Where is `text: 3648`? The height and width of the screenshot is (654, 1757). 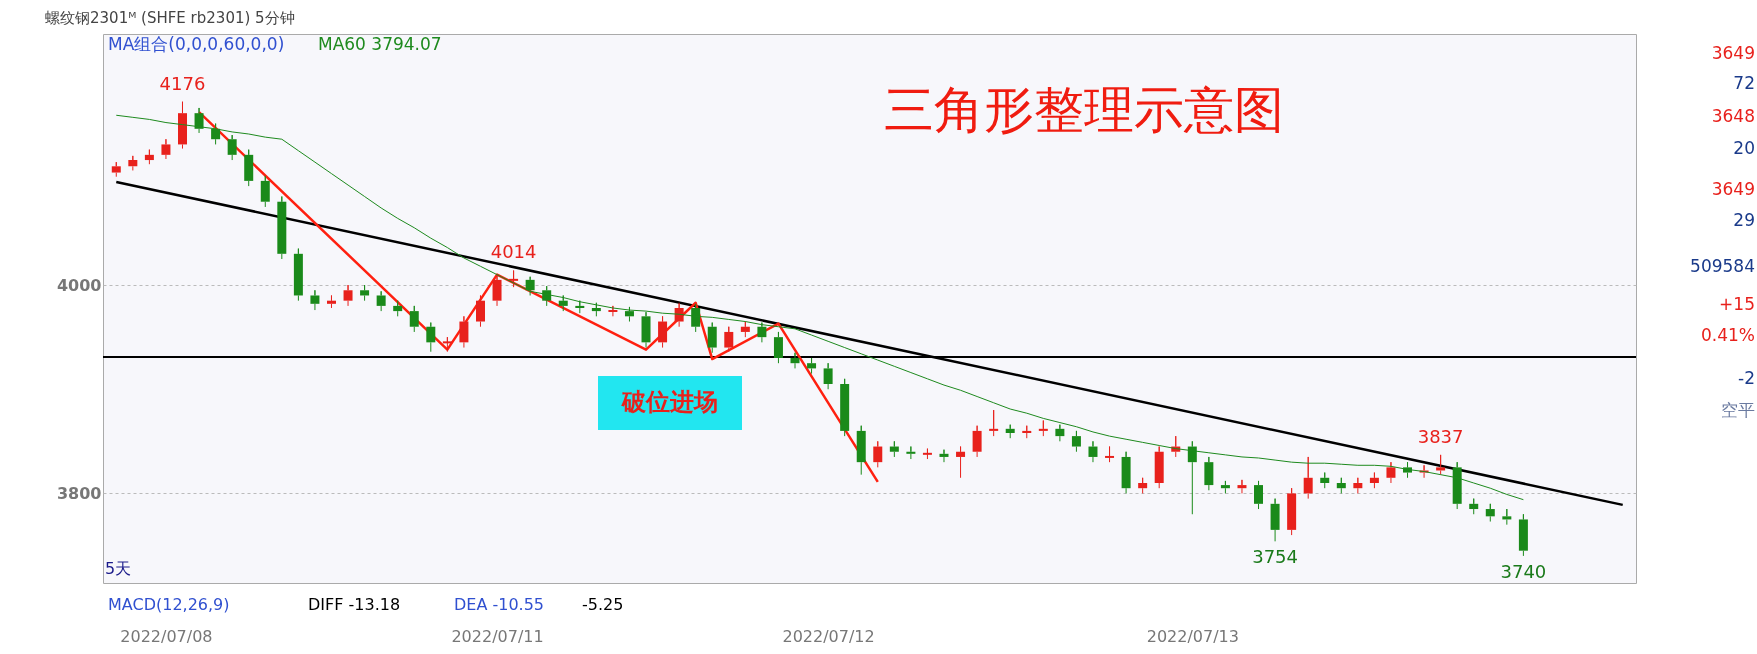 text: 3648 is located at coordinates (1733, 116).